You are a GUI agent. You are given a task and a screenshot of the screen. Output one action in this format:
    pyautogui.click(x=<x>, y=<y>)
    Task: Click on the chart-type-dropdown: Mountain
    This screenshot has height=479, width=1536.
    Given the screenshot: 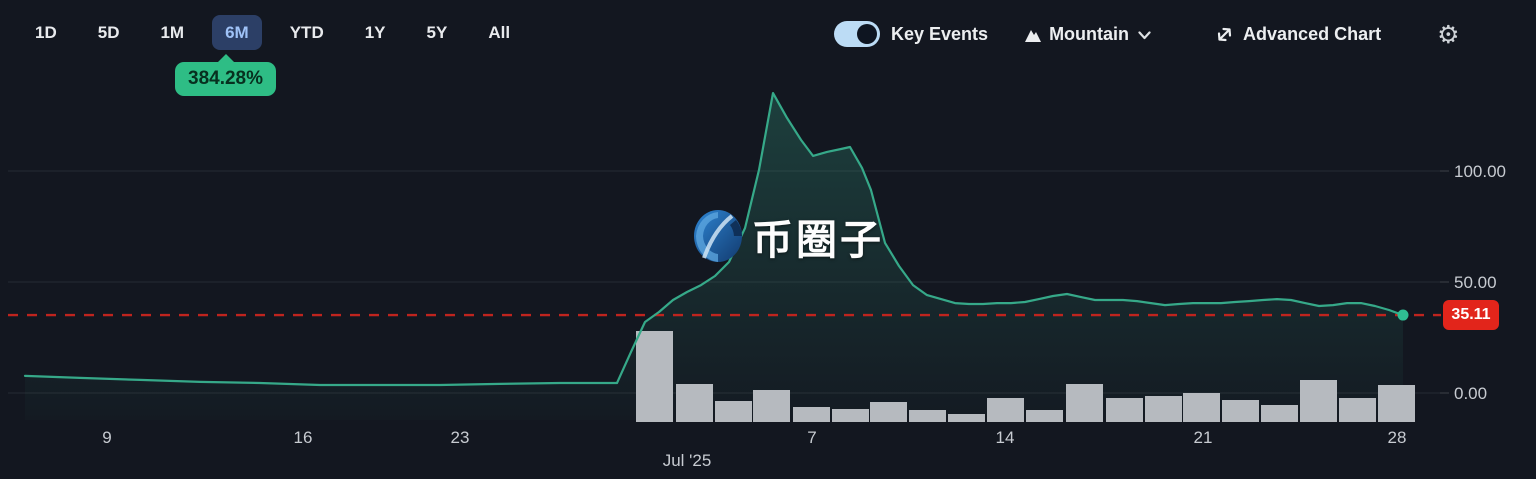 What is the action you would take?
    pyautogui.click(x=1087, y=34)
    